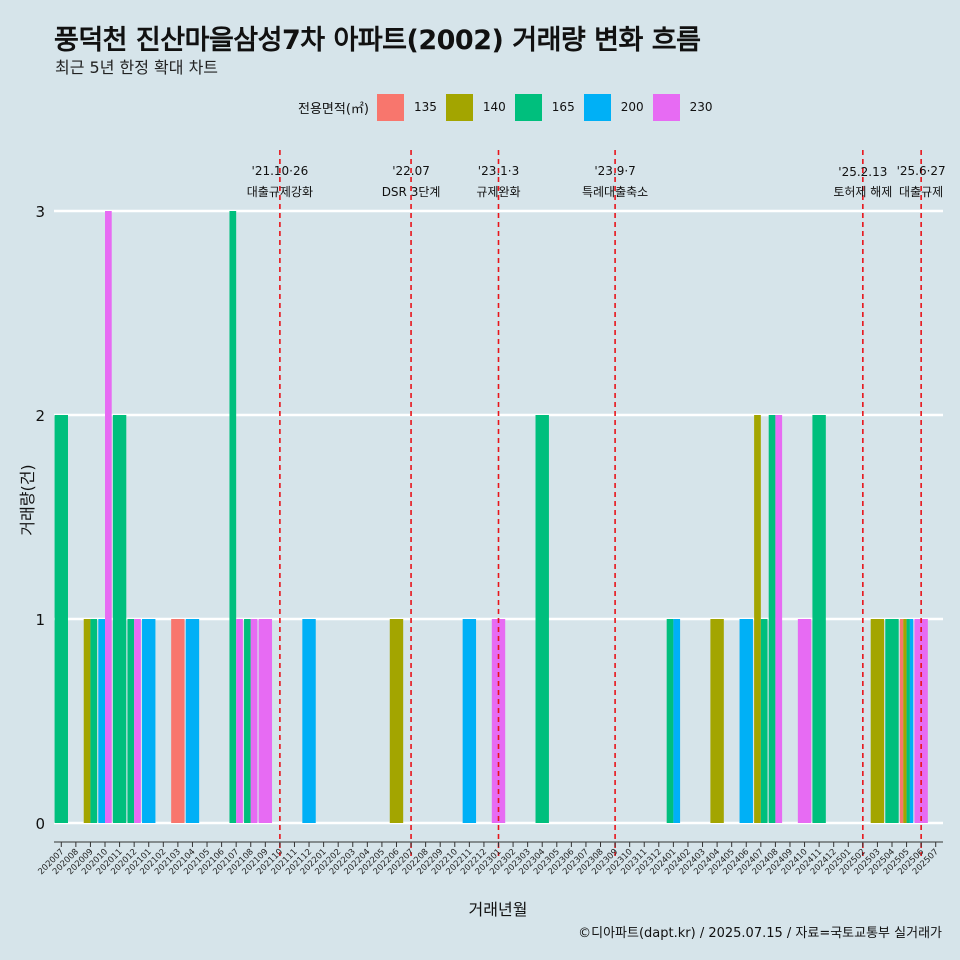  Describe the element at coordinates (921, 171) in the screenshot. I see `event-date-5: '25.6·27` at that location.